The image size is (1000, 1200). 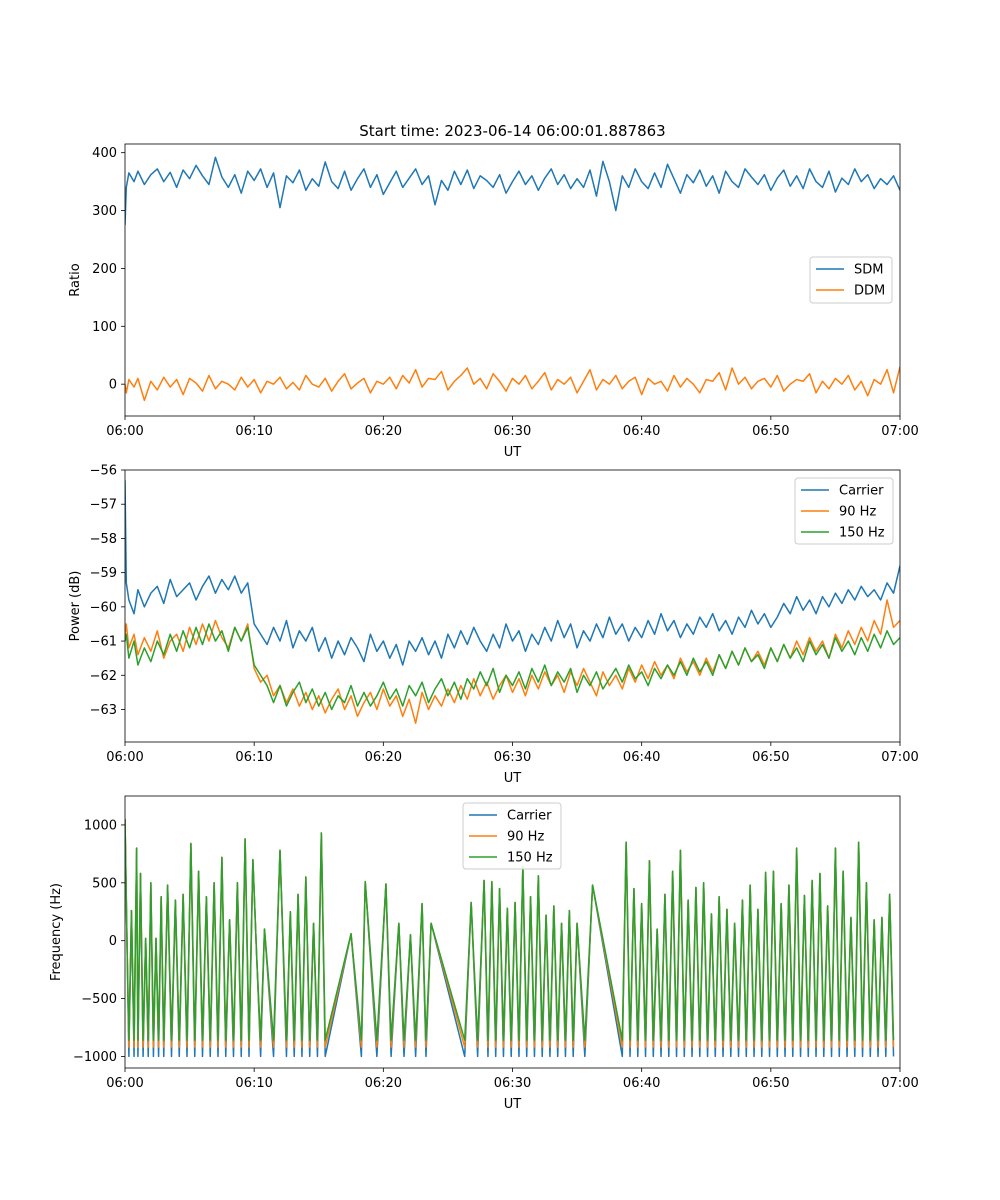 I want to click on y-tick-label: −61, so click(x=103, y=642).